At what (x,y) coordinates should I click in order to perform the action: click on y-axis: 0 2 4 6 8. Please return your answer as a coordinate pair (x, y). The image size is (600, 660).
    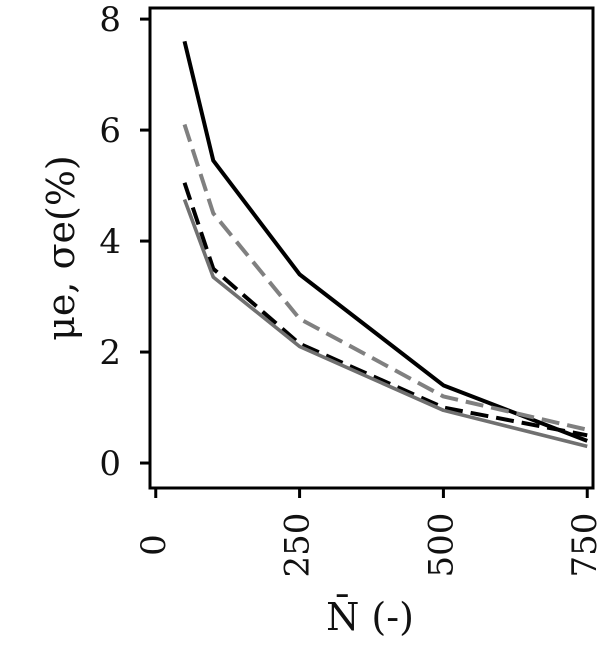
    Looking at the image, I should click on (124, 242).